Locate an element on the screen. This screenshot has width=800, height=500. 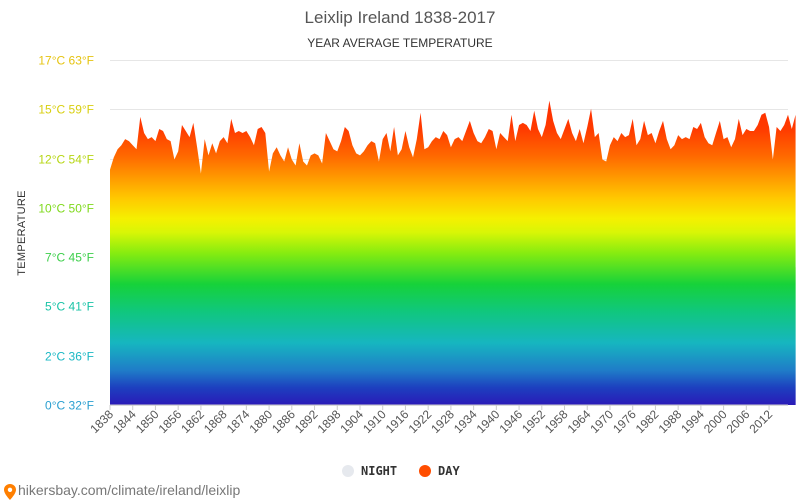
x-tick-label: 1946 is located at coordinates (510, 421).